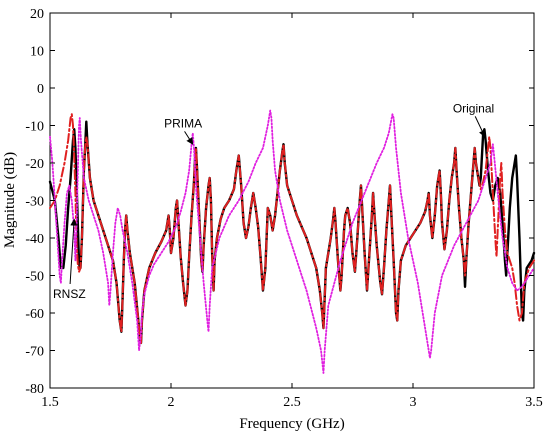 Image resolution: width=550 pixels, height=437 pixels. What do you see at coordinates (34, 202) in the screenshot?
I see `y-tick-label: -30` at bounding box center [34, 202].